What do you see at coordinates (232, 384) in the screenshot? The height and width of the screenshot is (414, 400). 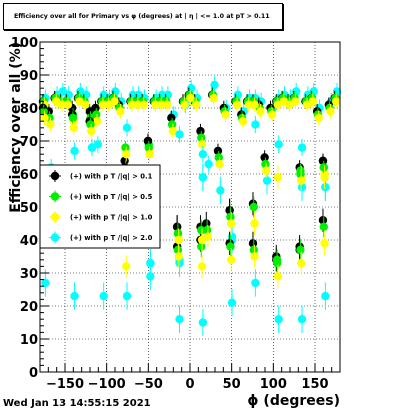 I see `x-tick-label: 50` at bounding box center [232, 384].